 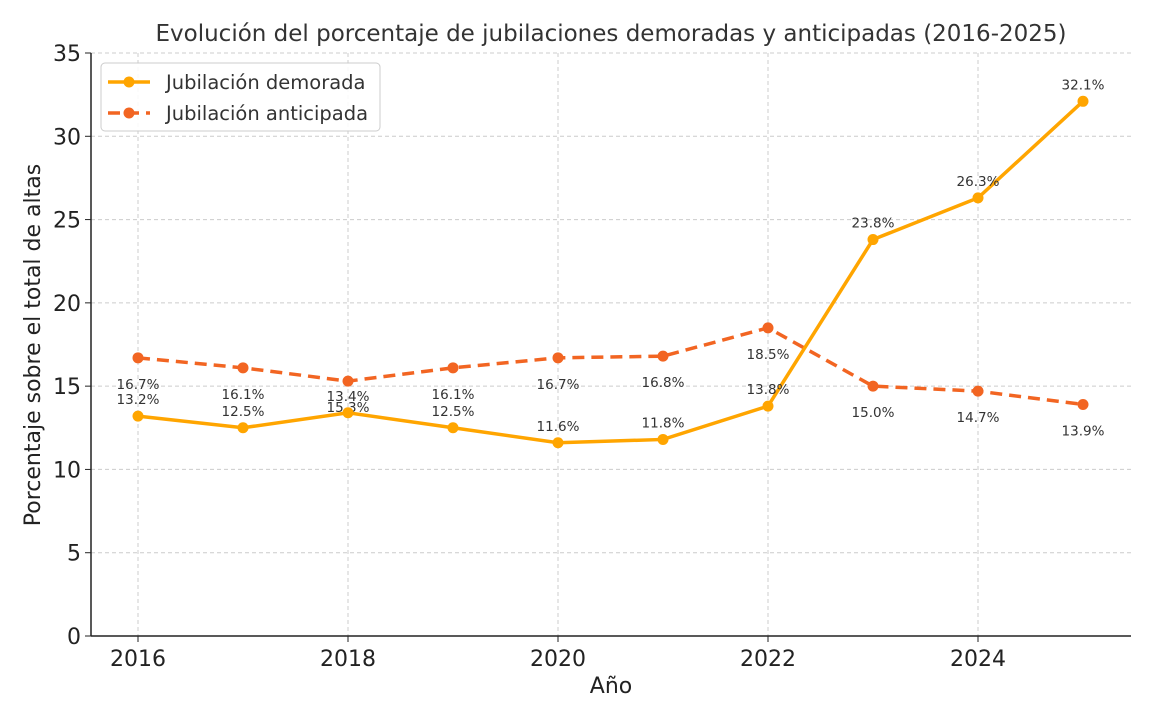 I want to click on x-tick-label: 2024, so click(x=978, y=659).